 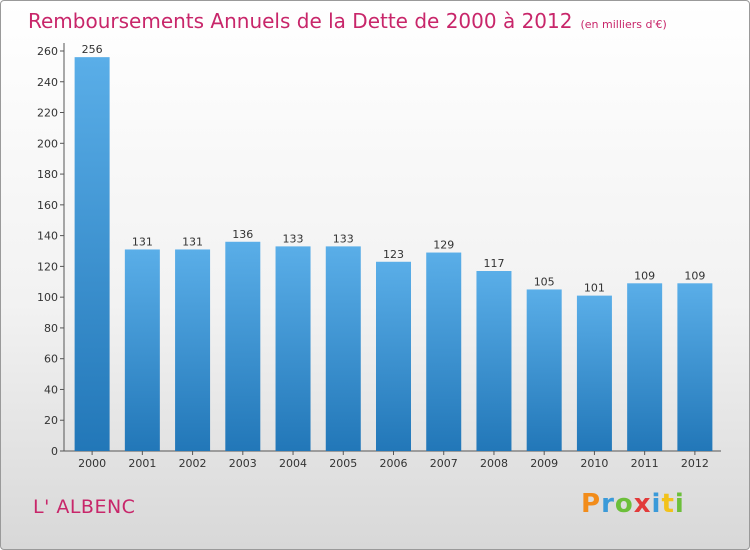 What do you see at coordinates (54, 451) in the screenshot?
I see `y-tick-label: 0` at bounding box center [54, 451].